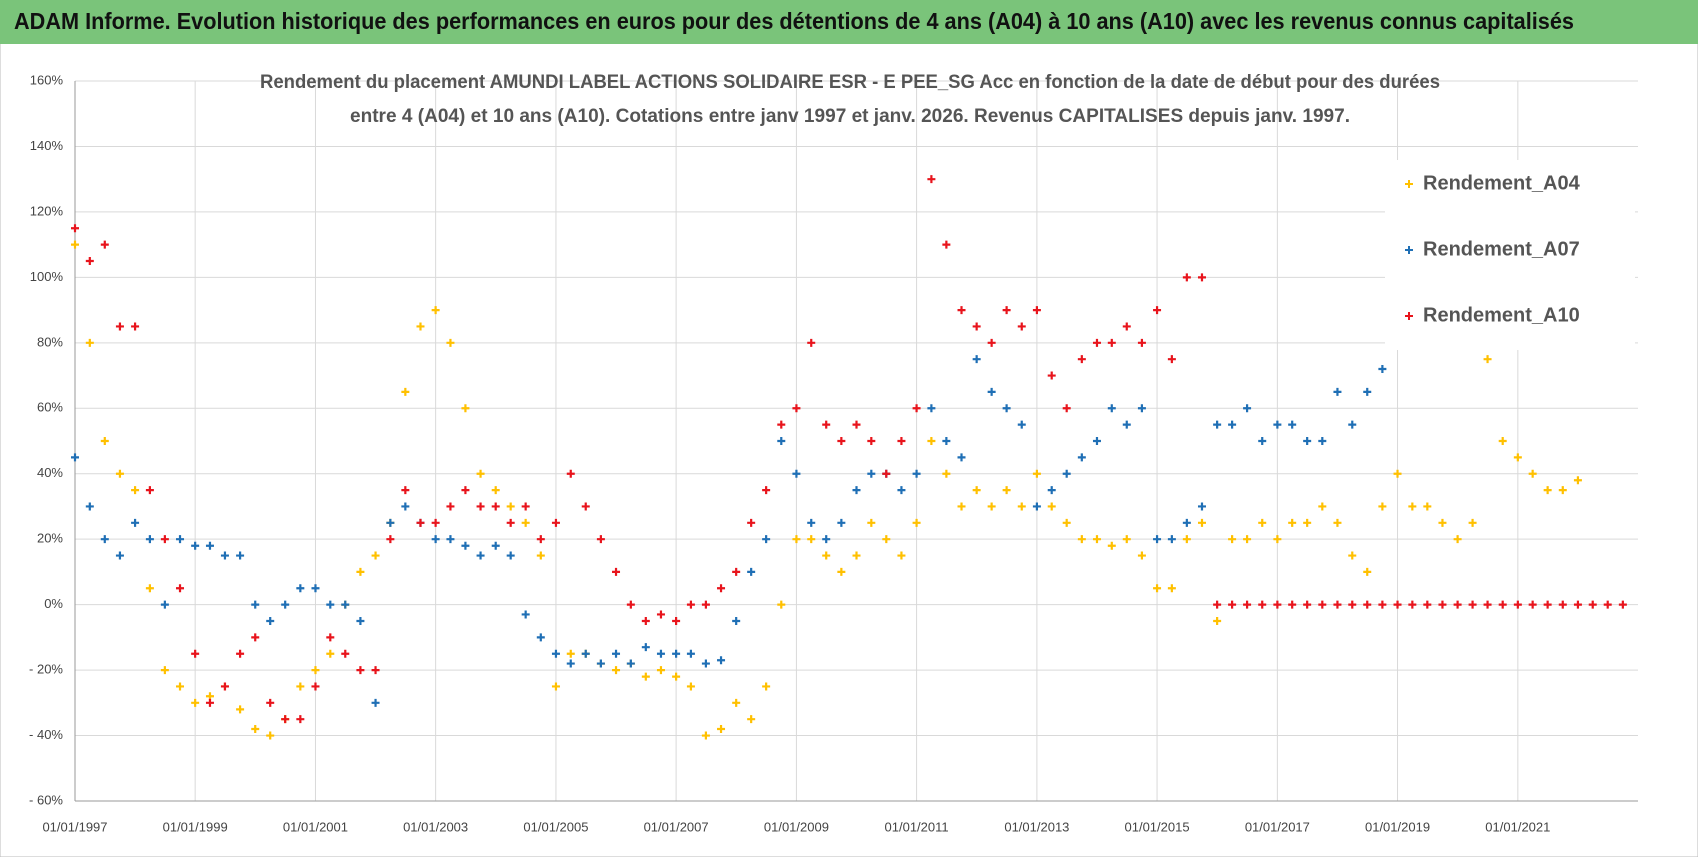 The image size is (1698, 857). What do you see at coordinates (1501, 249) in the screenshot?
I see `legend-label: Rendement_A07` at bounding box center [1501, 249].